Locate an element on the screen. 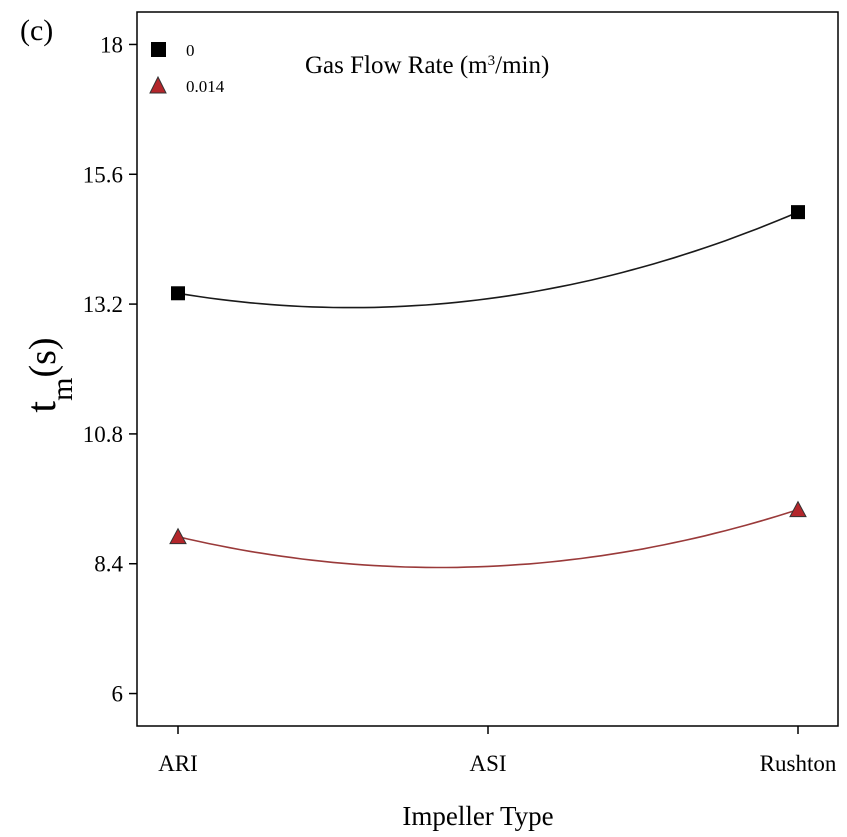 Image resolution: width=847 pixels, height=837 pixels. x-axis-label: Impeller Type is located at coordinates (477, 816).